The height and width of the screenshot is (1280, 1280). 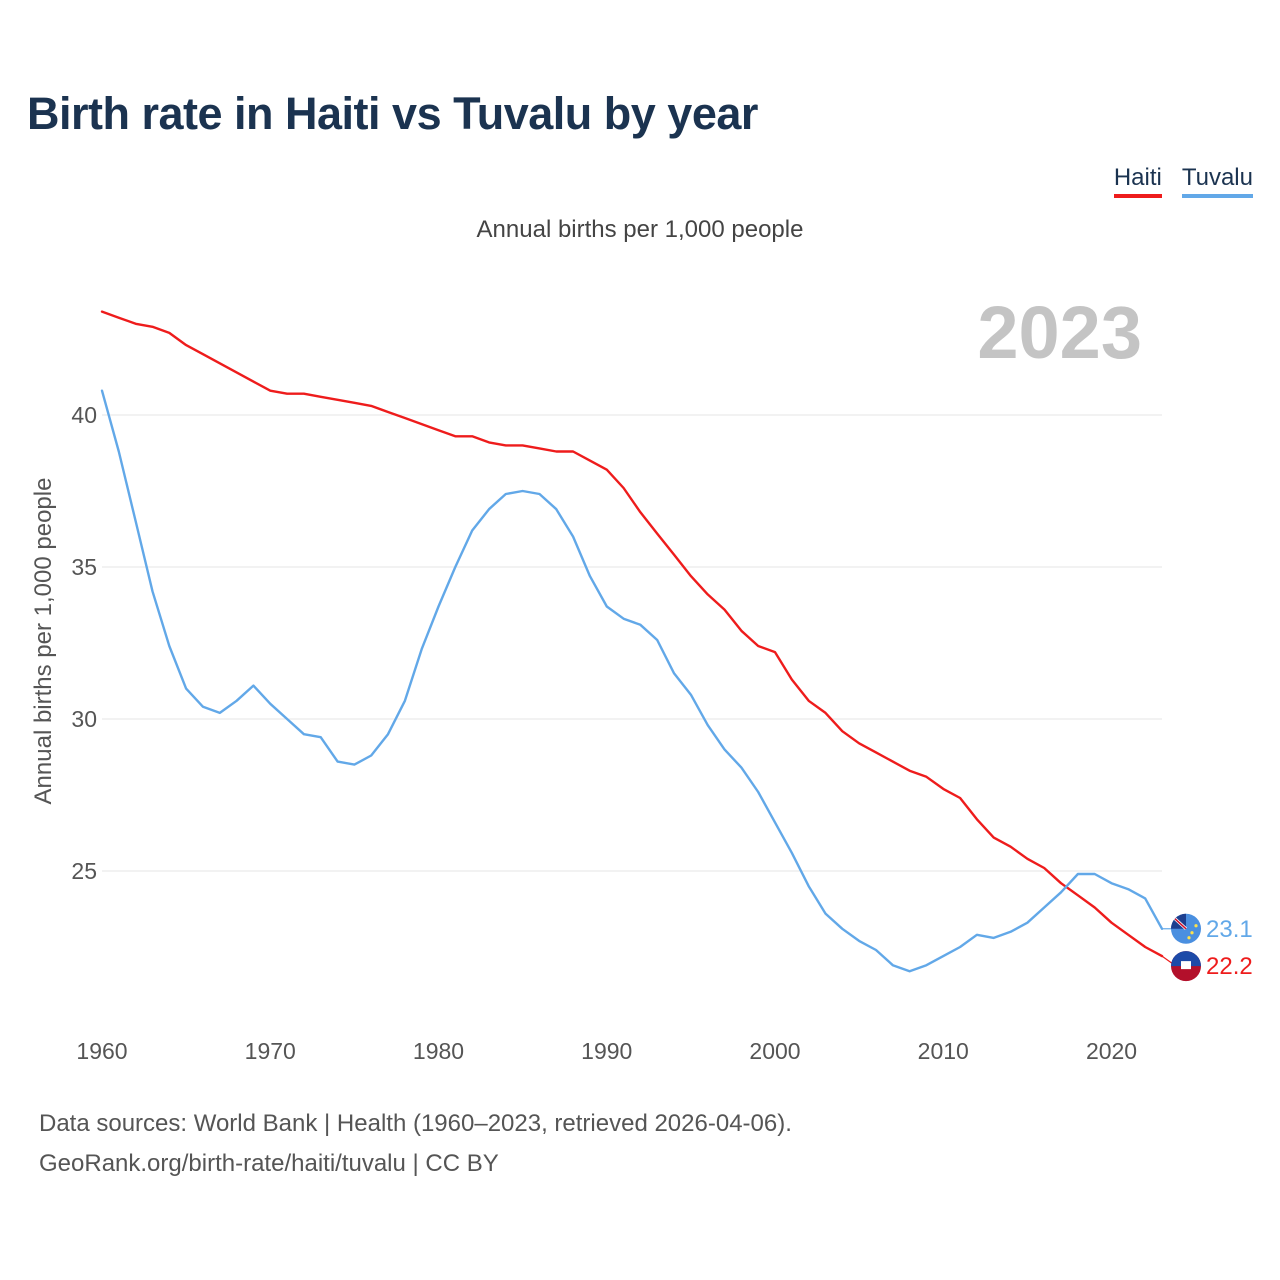 I want to click on legend: Haiti Tuvalu, so click(x=1183, y=181).